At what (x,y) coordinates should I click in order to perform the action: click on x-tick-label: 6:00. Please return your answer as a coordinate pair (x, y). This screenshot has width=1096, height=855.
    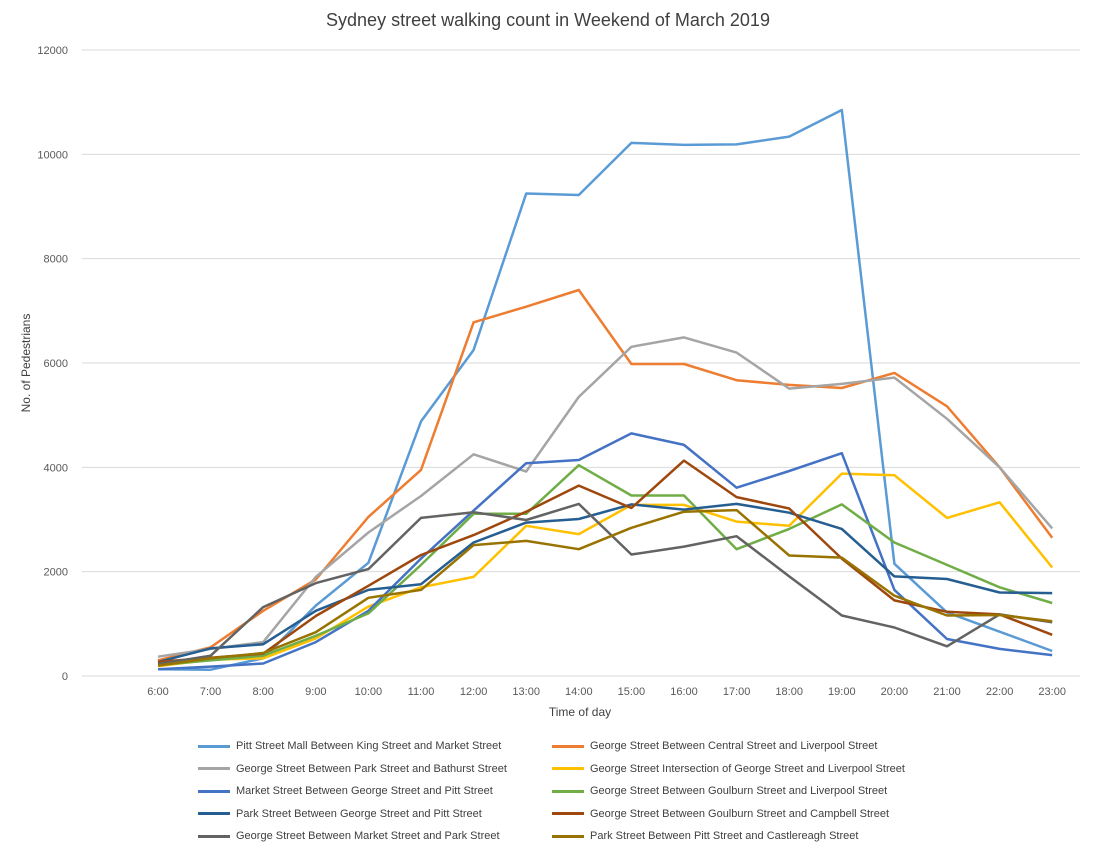
    Looking at the image, I should click on (157, 692).